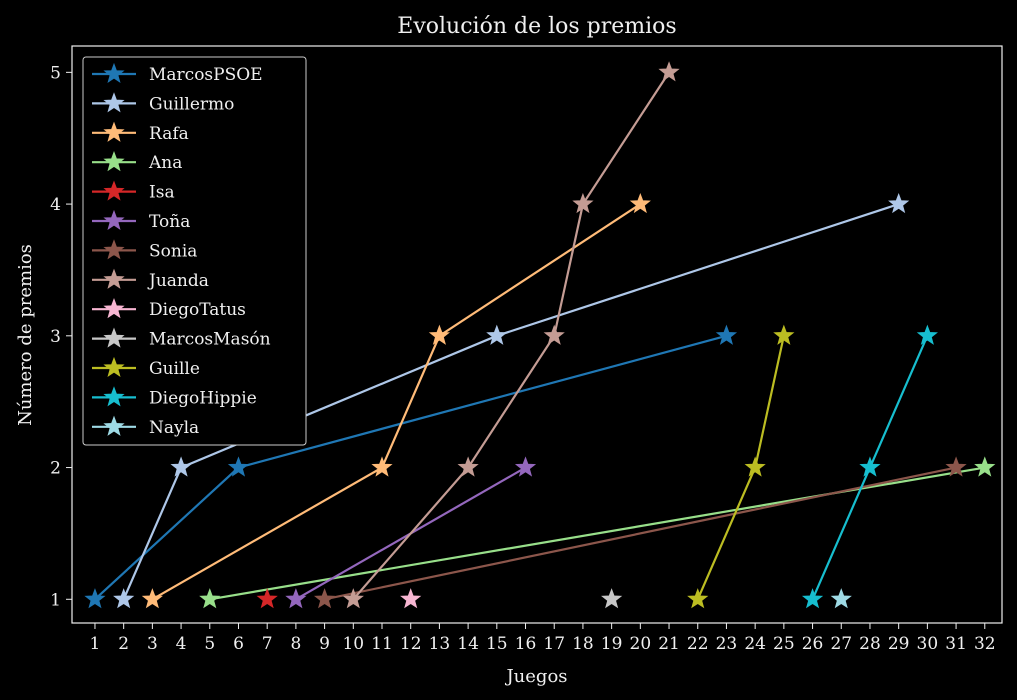  What do you see at coordinates (295, 644) in the screenshot?
I see `x-tick-label: 8` at bounding box center [295, 644].